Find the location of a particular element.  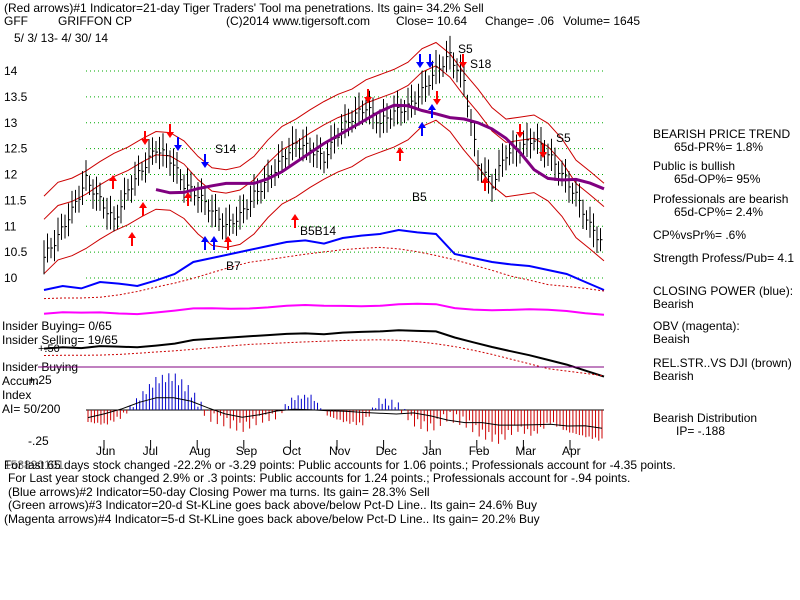

side-panel-line: Public is bullish is located at coordinates (694, 166).